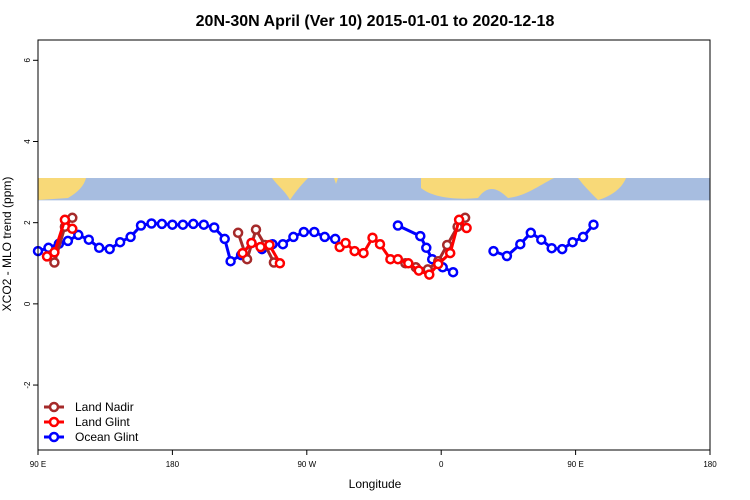  What do you see at coordinates (7, 244) in the screenshot?
I see `y-axis-label: XCO2 - MLO trend (ppm)` at bounding box center [7, 244].